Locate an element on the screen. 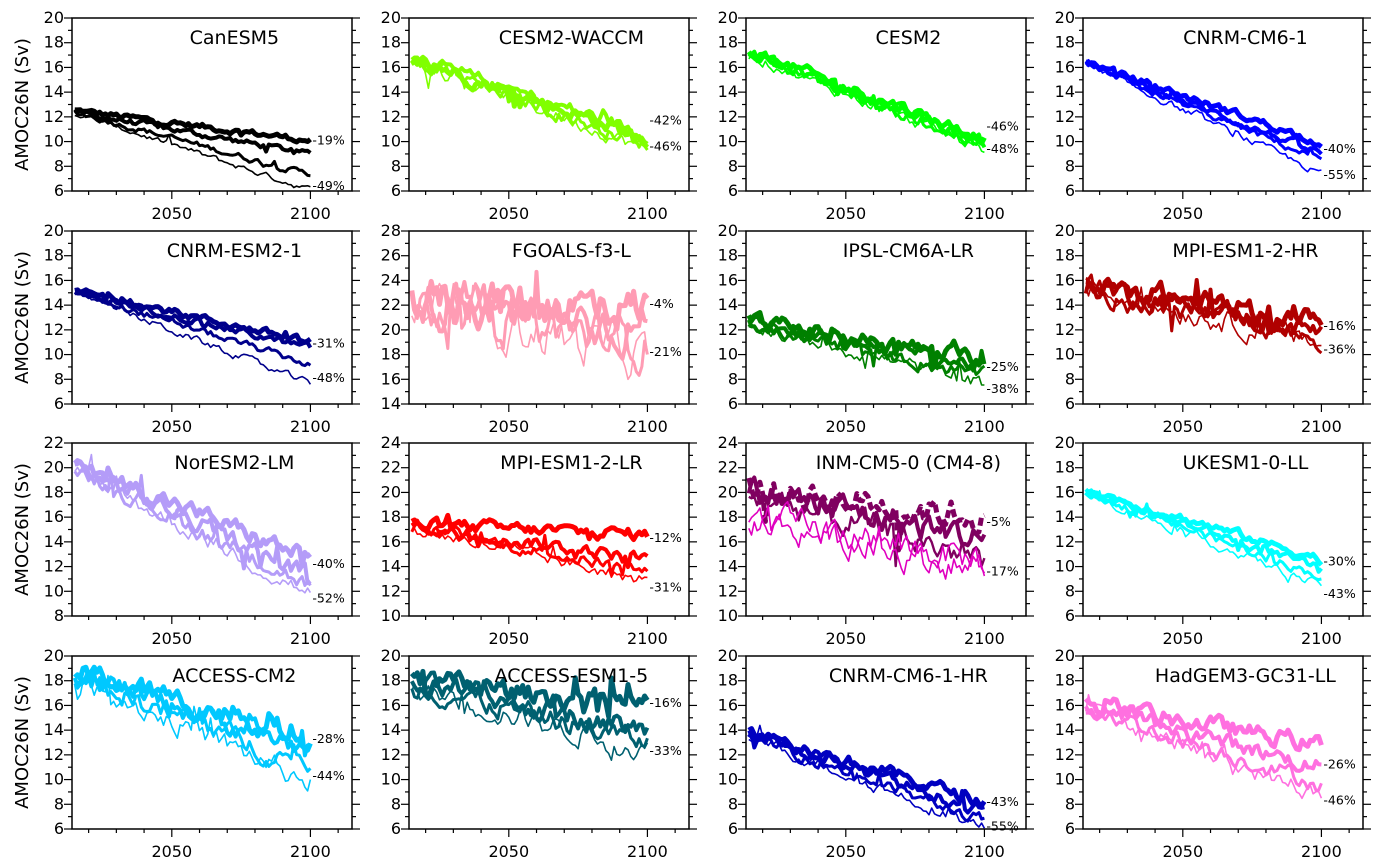 This screenshot has height=862, width=1381. panel-title: INM-CM5-0 (CM4-8) is located at coordinates (908, 463).